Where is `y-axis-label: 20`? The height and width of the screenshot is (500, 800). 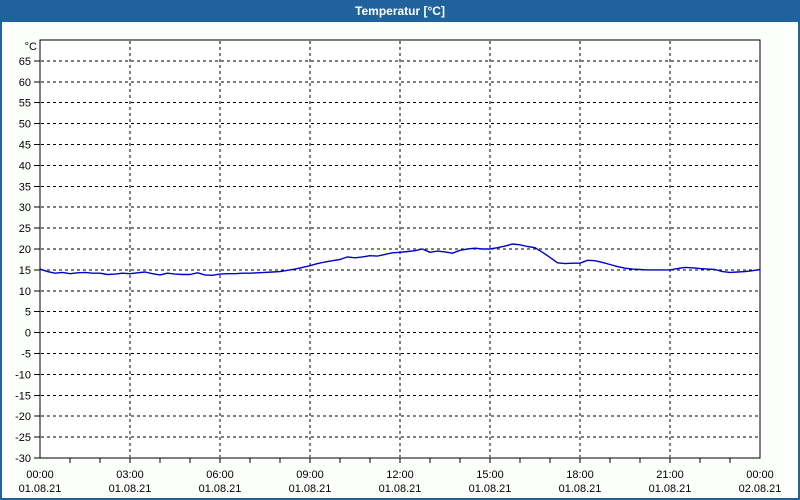
y-axis-label: 20 is located at coordinates (25, 250).